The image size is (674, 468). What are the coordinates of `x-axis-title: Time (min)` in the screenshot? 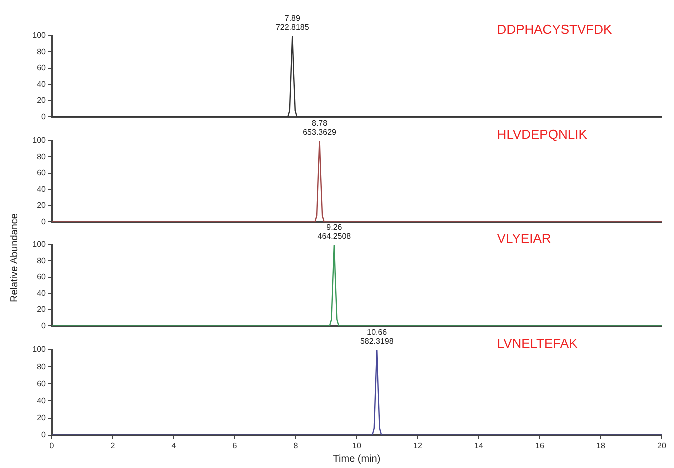 It's located at (357, 459).